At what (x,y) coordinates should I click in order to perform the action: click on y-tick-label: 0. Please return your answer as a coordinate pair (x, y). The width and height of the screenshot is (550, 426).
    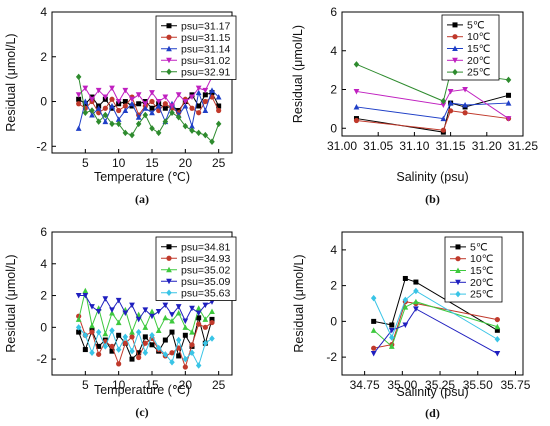
    Looking at the image, I should click on (43, 102).